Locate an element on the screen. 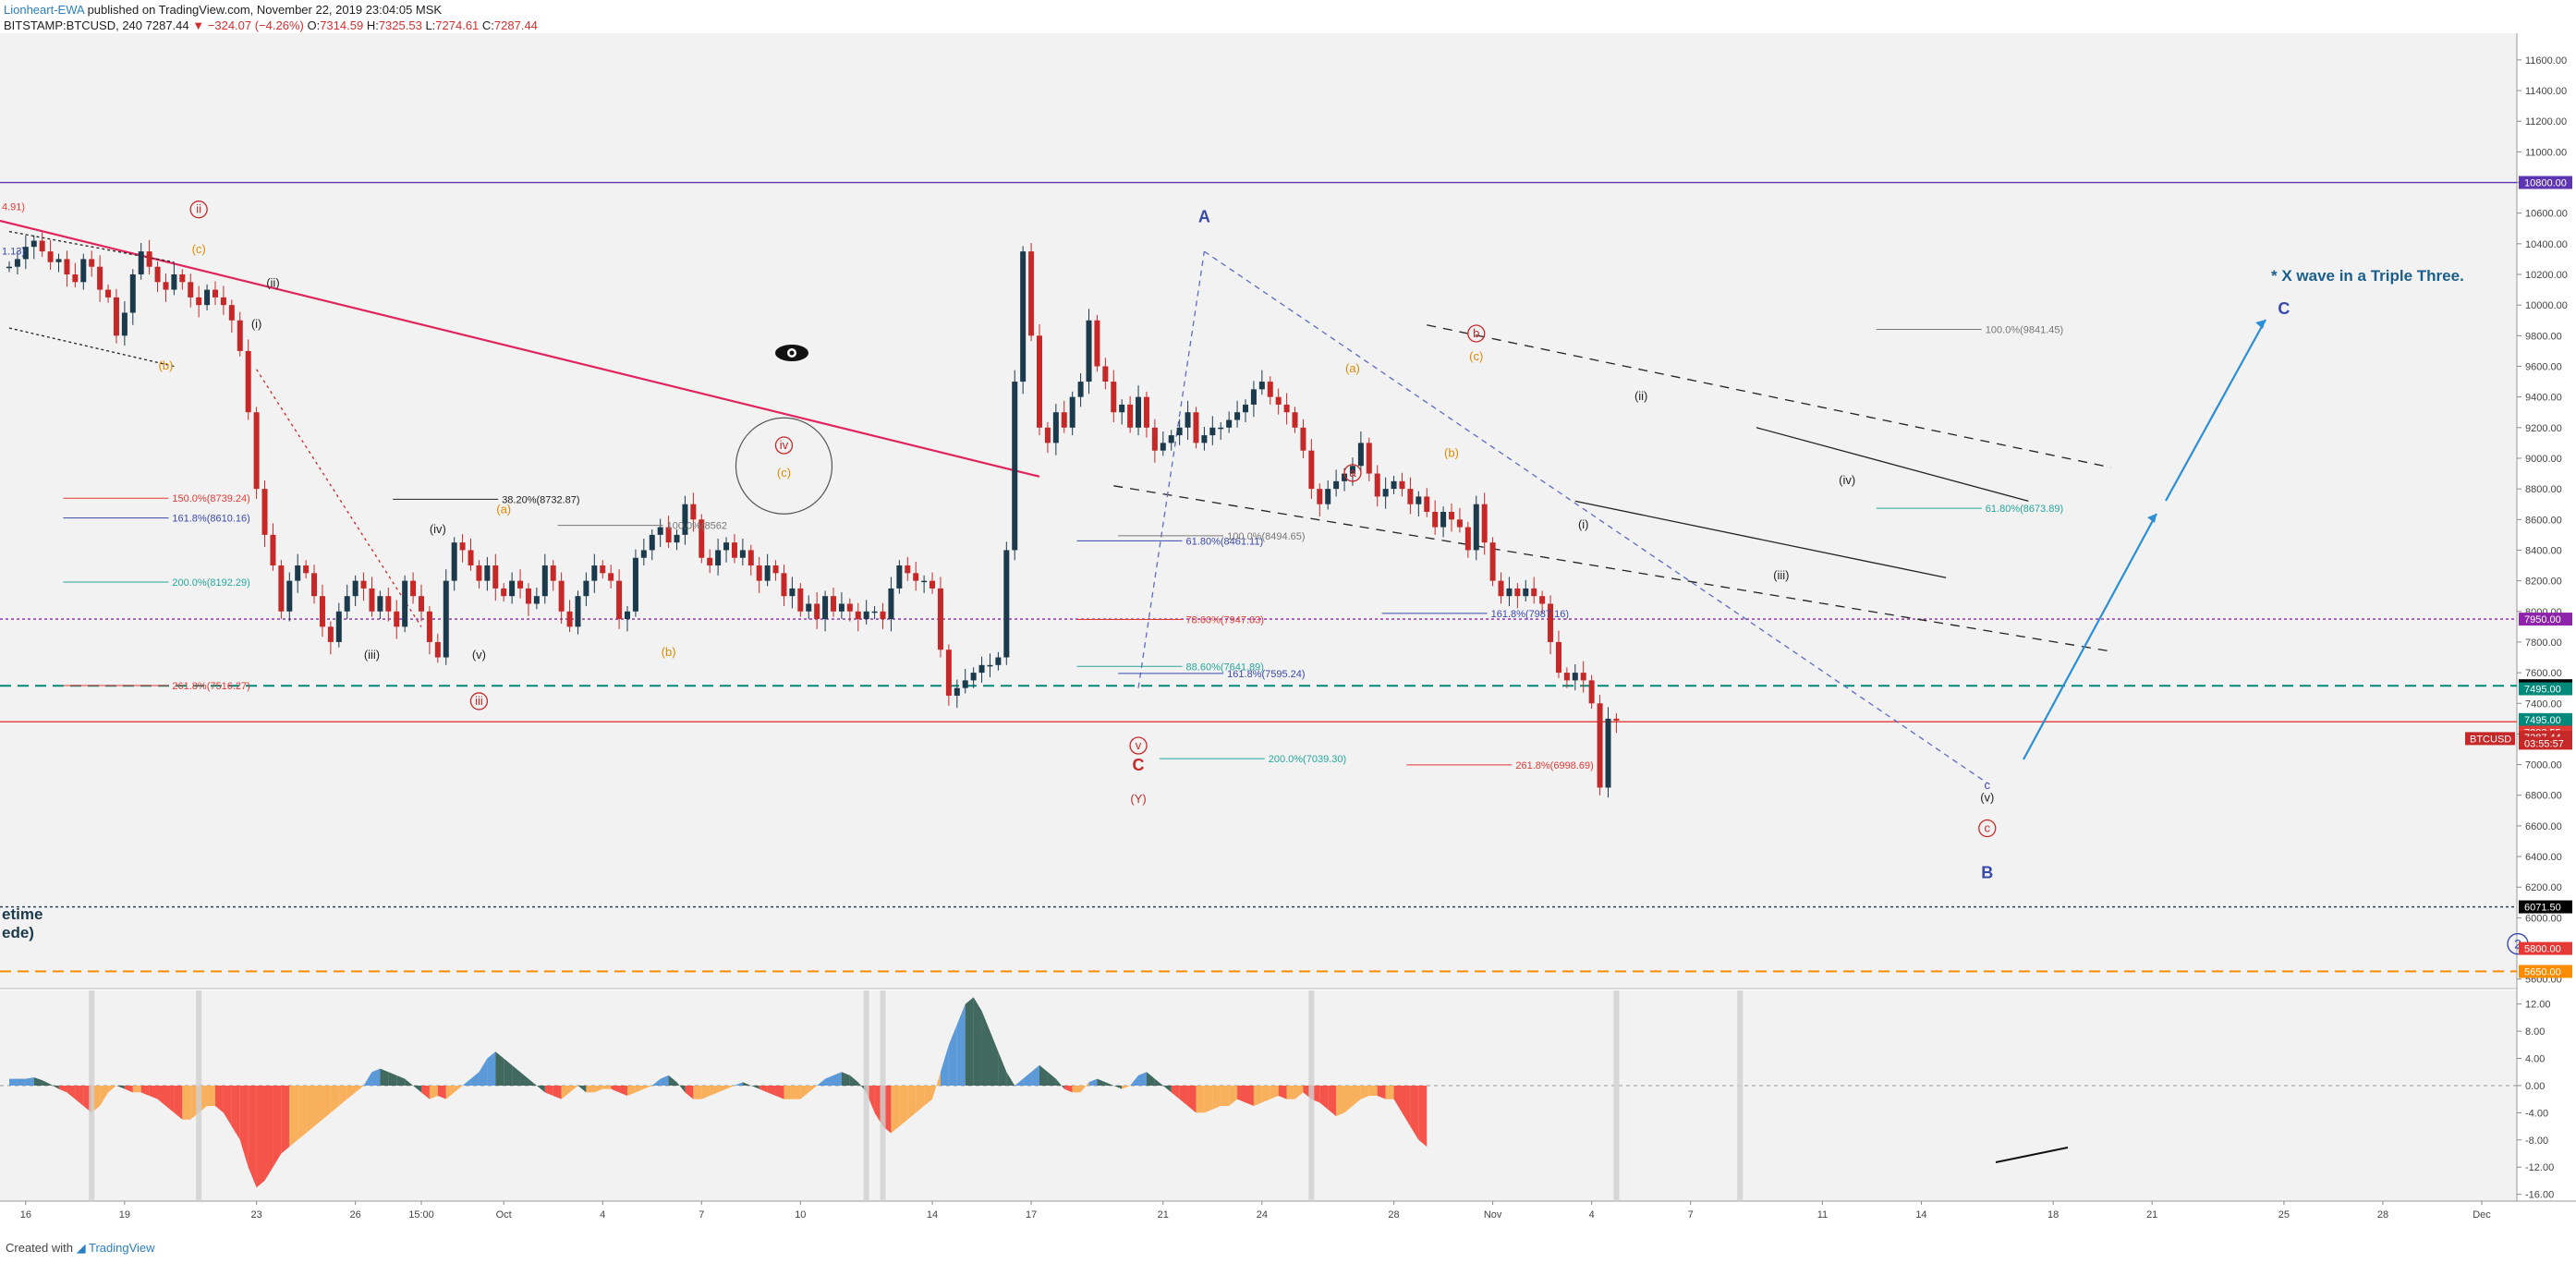 Image resolution: width=2576 pixels, height=1263 pixels. tradingview-logo-icon: ◢ is located at coordinates (81, 1248).